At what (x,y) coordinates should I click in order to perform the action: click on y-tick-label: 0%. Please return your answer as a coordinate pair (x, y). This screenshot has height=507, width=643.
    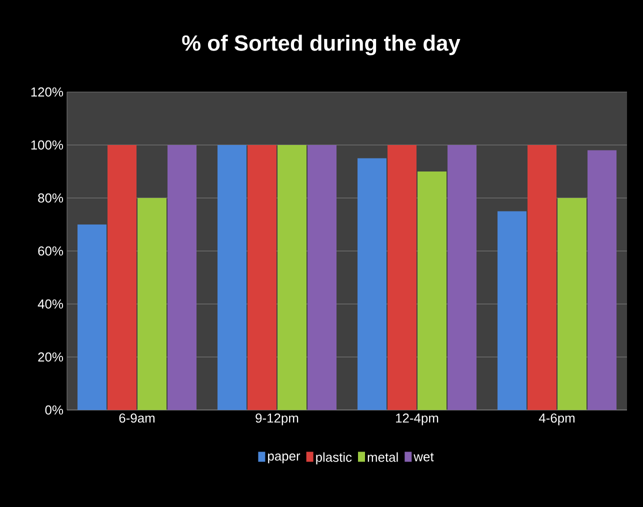
    Looking at the image, I should click on (54, 410).